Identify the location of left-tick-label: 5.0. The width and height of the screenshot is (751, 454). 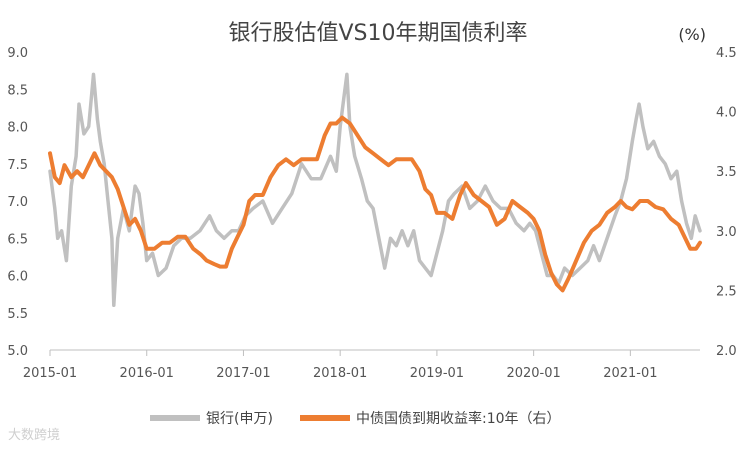
(17, 351).